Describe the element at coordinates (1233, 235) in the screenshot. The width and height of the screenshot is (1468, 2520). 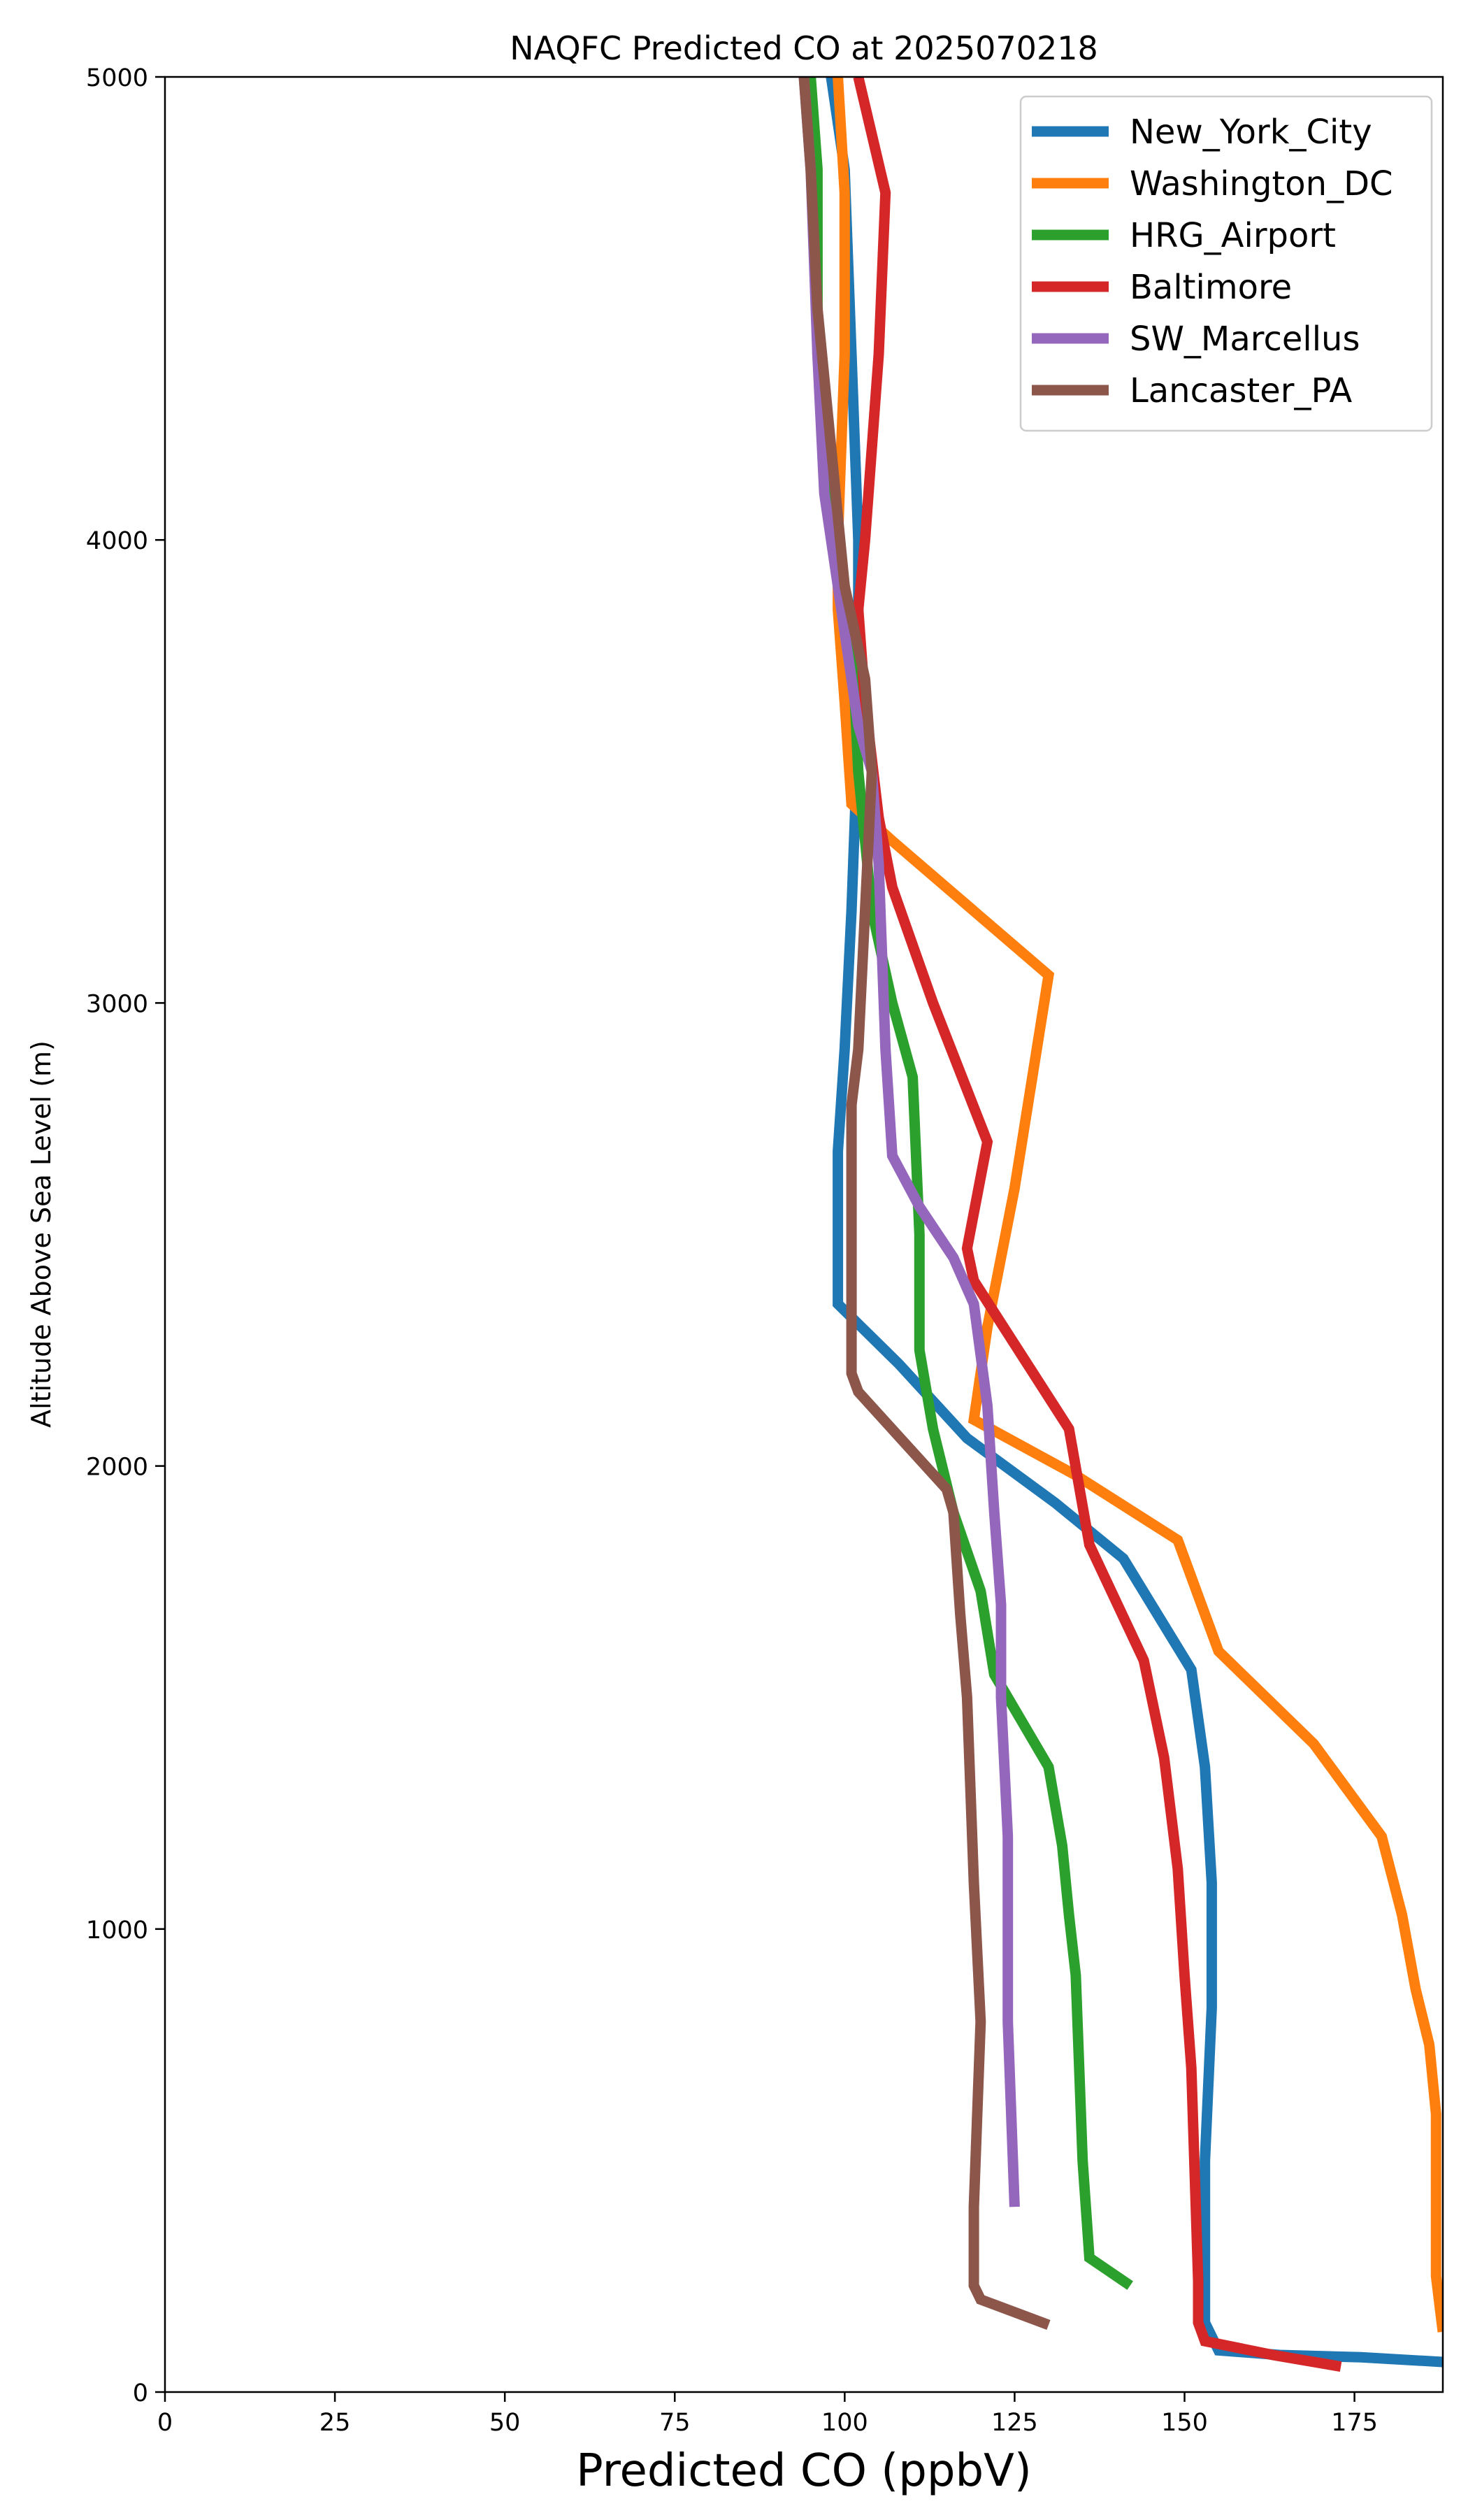
I see `legend-label: HRG_Airport` at that location.